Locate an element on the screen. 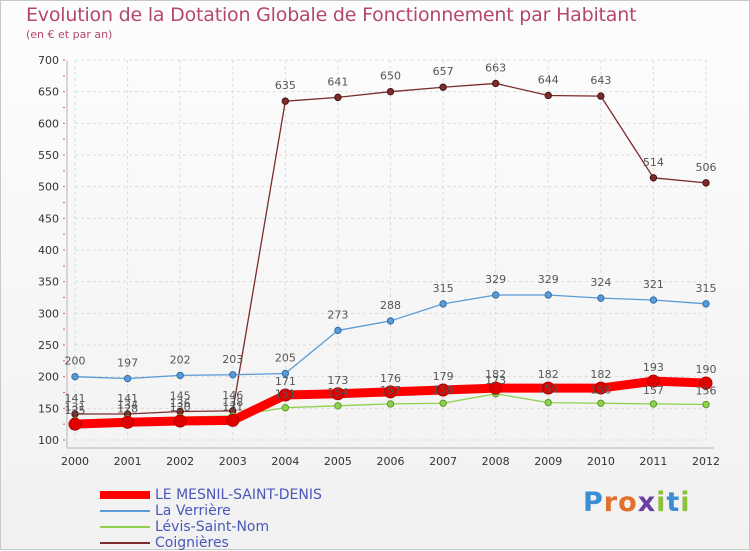 This screenshot has height=551, width=750. y-tick-label: 650 is located at coordinates (48, 92).